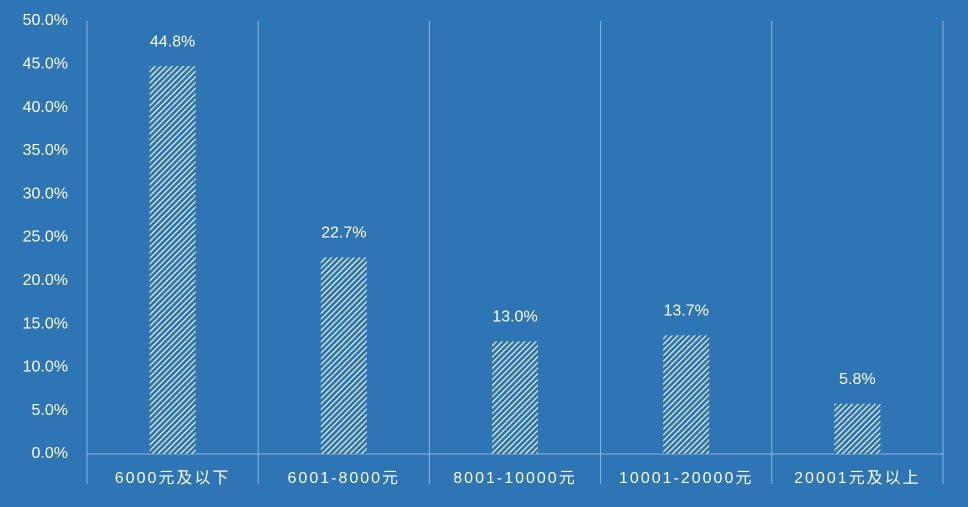 This screenshot has height=507, width=968. Describe the element at coordinates (45, 280) in the screenshot. I see `y-tick-label: 20.0%` at that location.